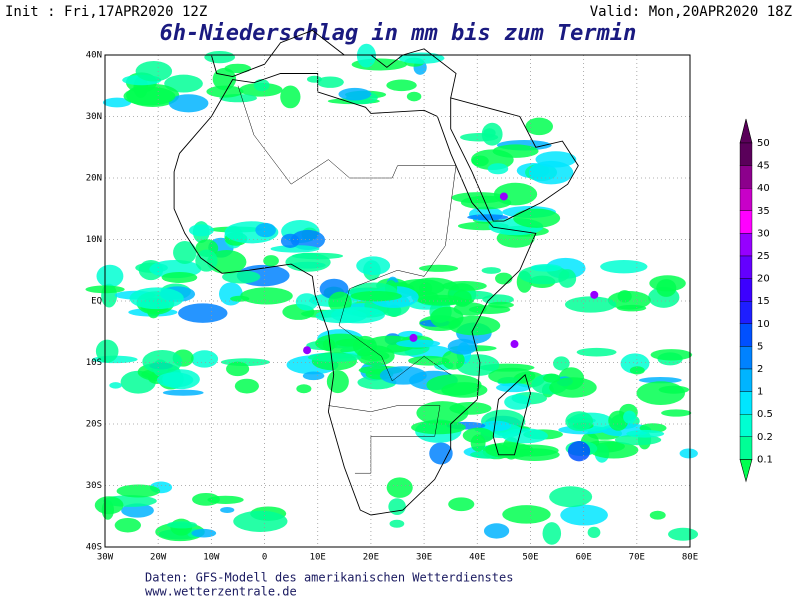 This screenshot has width=800, height=600. I want to click on colorbar: 50 45 40 35 30 25 20 15 10 5 2 1 0.5 0.2 0.1, so click(756, 300).